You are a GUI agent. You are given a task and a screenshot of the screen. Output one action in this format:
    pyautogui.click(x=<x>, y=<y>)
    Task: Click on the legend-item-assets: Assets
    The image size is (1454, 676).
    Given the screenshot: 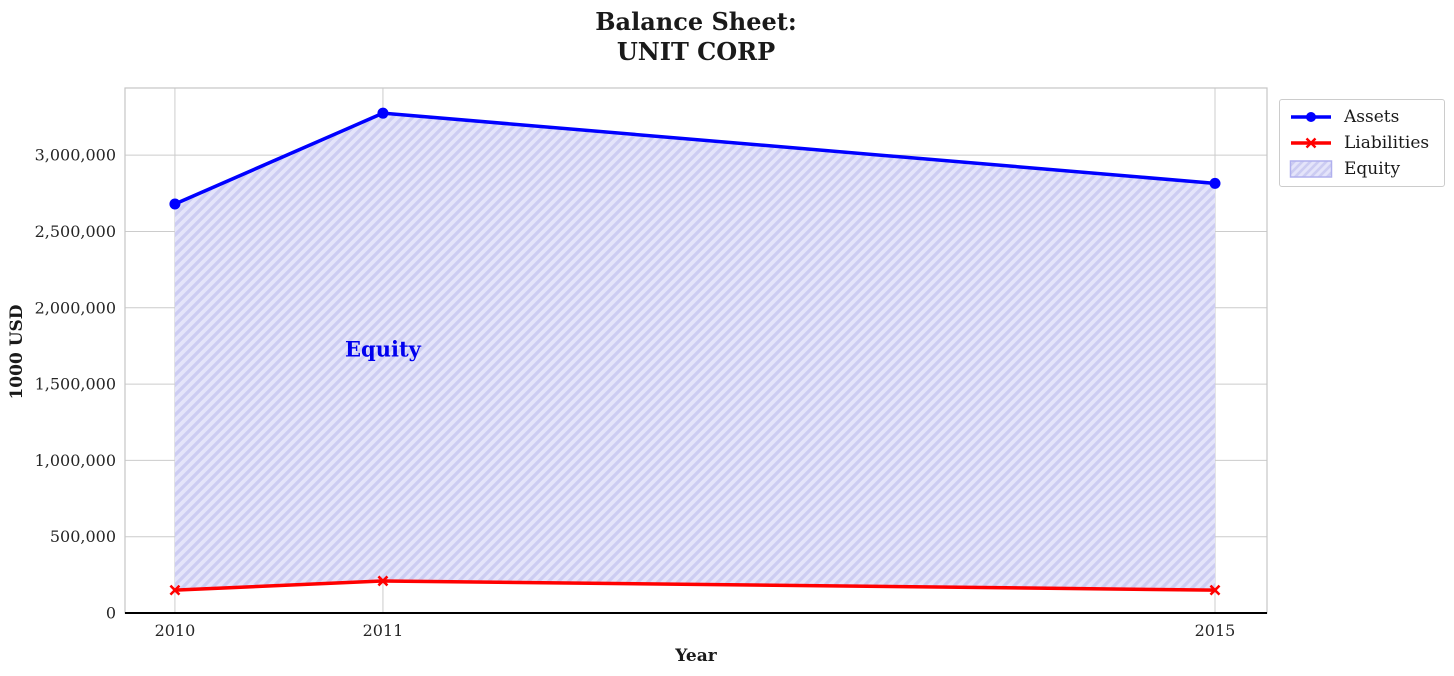 What is the action you would take?
    pyautogui.click(x=1362, y=117)
    